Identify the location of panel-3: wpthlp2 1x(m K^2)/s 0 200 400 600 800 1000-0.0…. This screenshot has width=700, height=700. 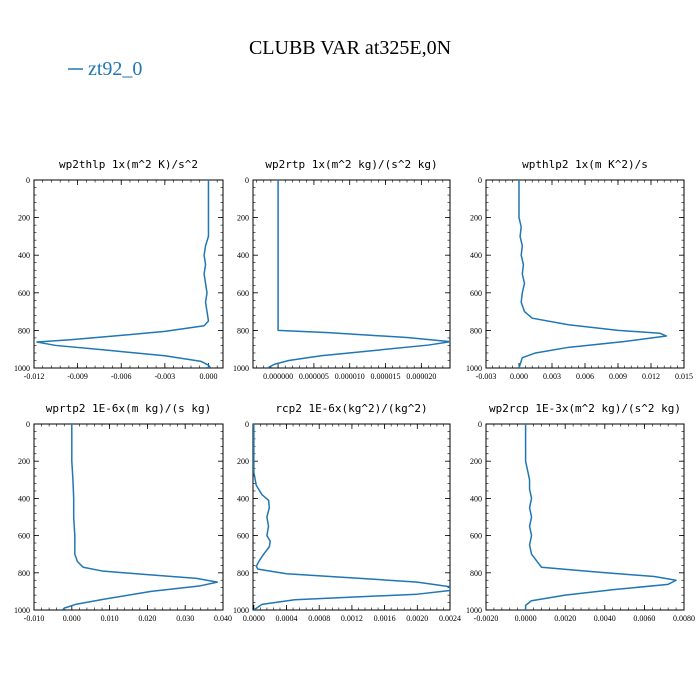
(579, 269).